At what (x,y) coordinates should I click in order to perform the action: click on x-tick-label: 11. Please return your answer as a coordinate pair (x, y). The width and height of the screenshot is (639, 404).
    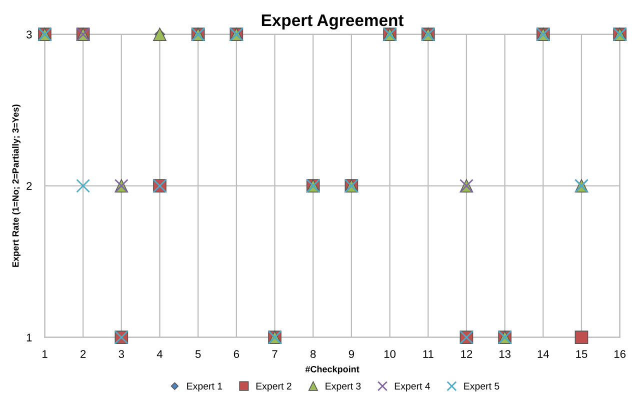
    Looking at the image, I should click on (428, 354).